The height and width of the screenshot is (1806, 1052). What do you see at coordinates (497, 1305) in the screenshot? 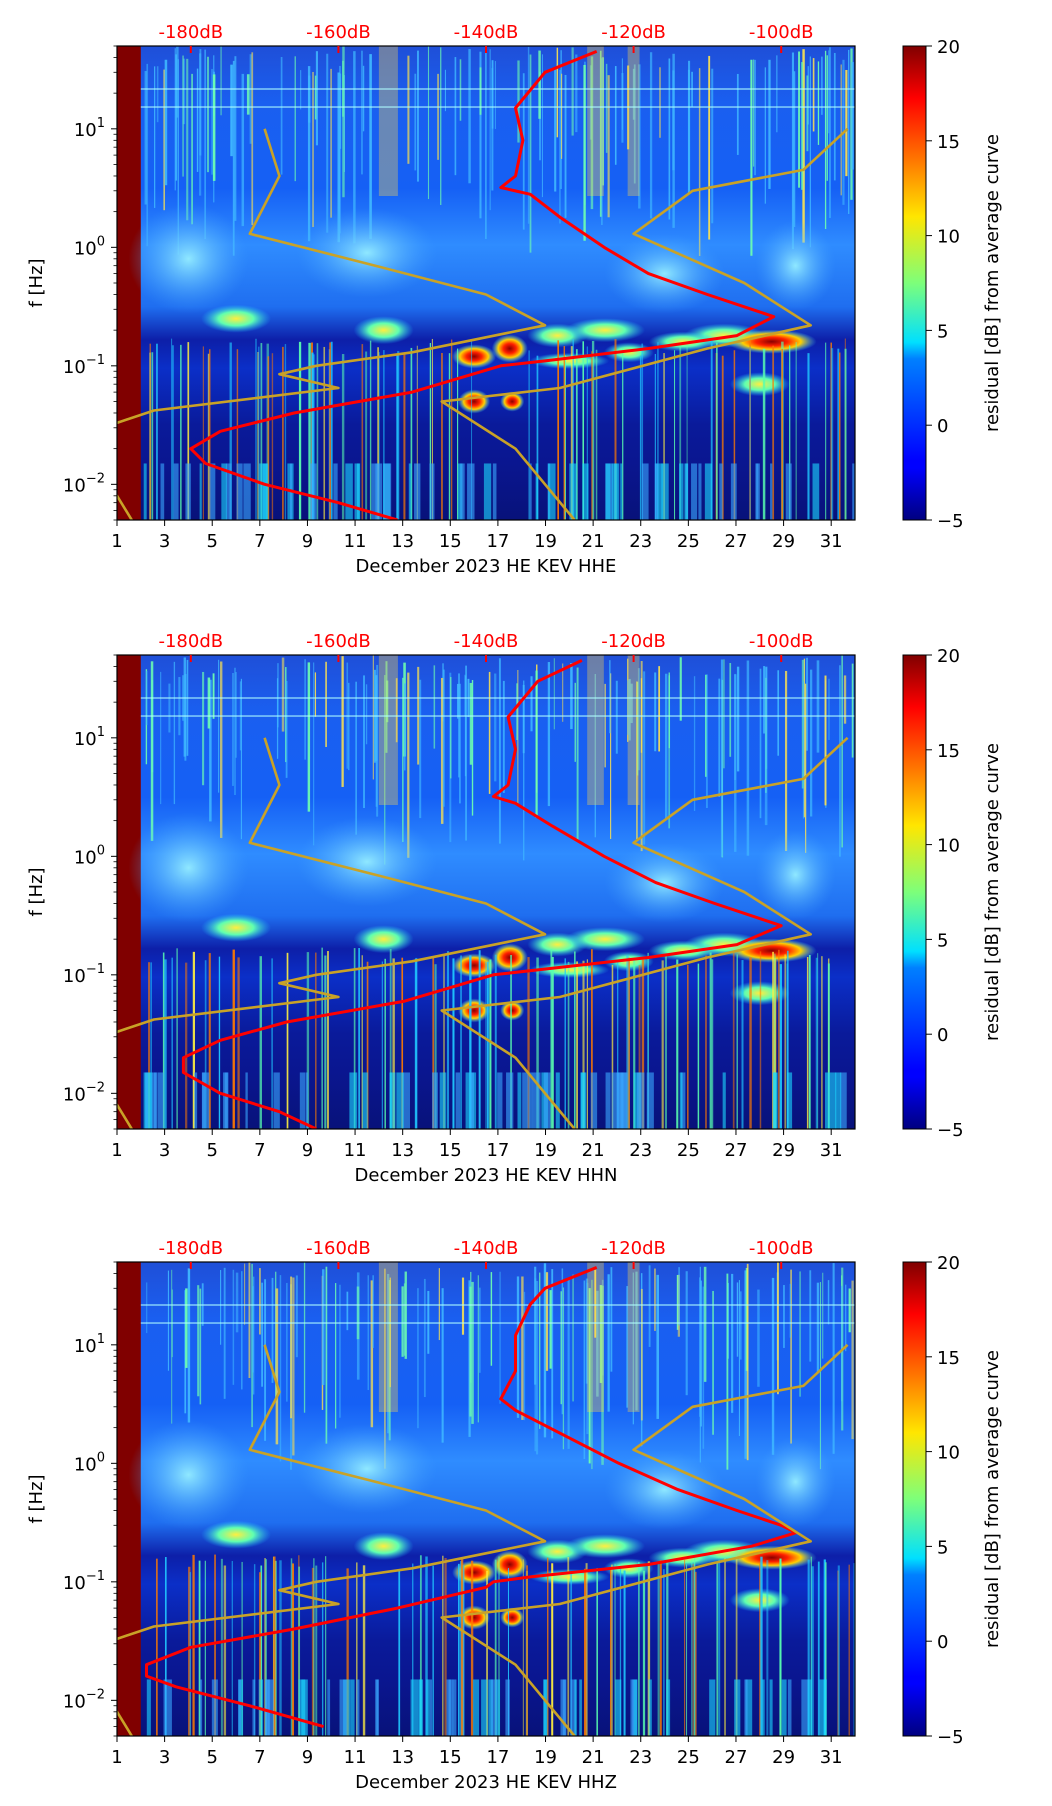
I see `spectral-line` at bounding box center [497, 1305].